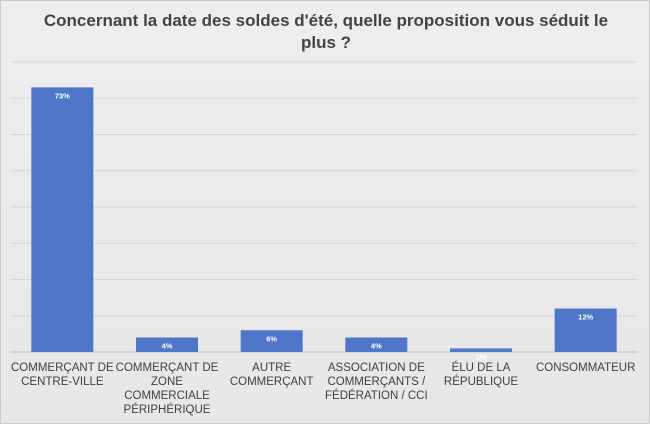 The height and width of the screenshot is (424, 650). Describe the element at coordinates (481, 374) in the screenshot. I see `category-label: ÉLU DE LA RÉPUBLIQUE` at that location.